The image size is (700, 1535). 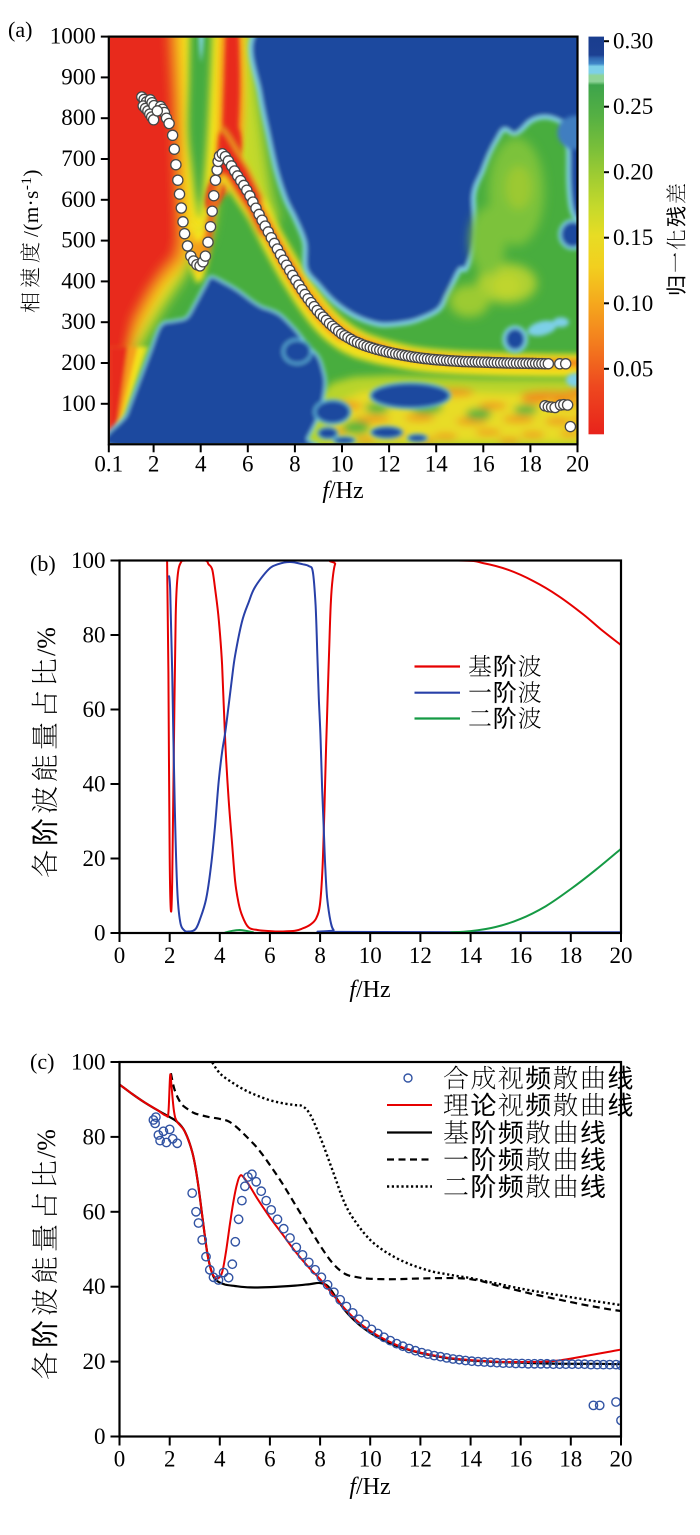 I want to click on svg-text: 0.05, so click(x=633, y=368).